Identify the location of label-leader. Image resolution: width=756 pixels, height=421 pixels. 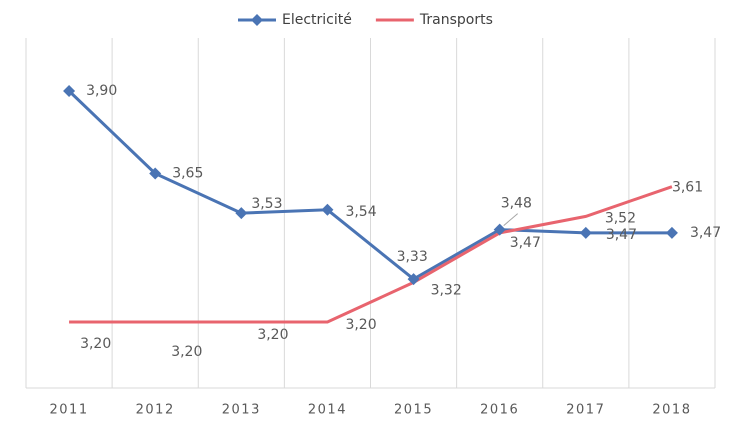
(511, 219).